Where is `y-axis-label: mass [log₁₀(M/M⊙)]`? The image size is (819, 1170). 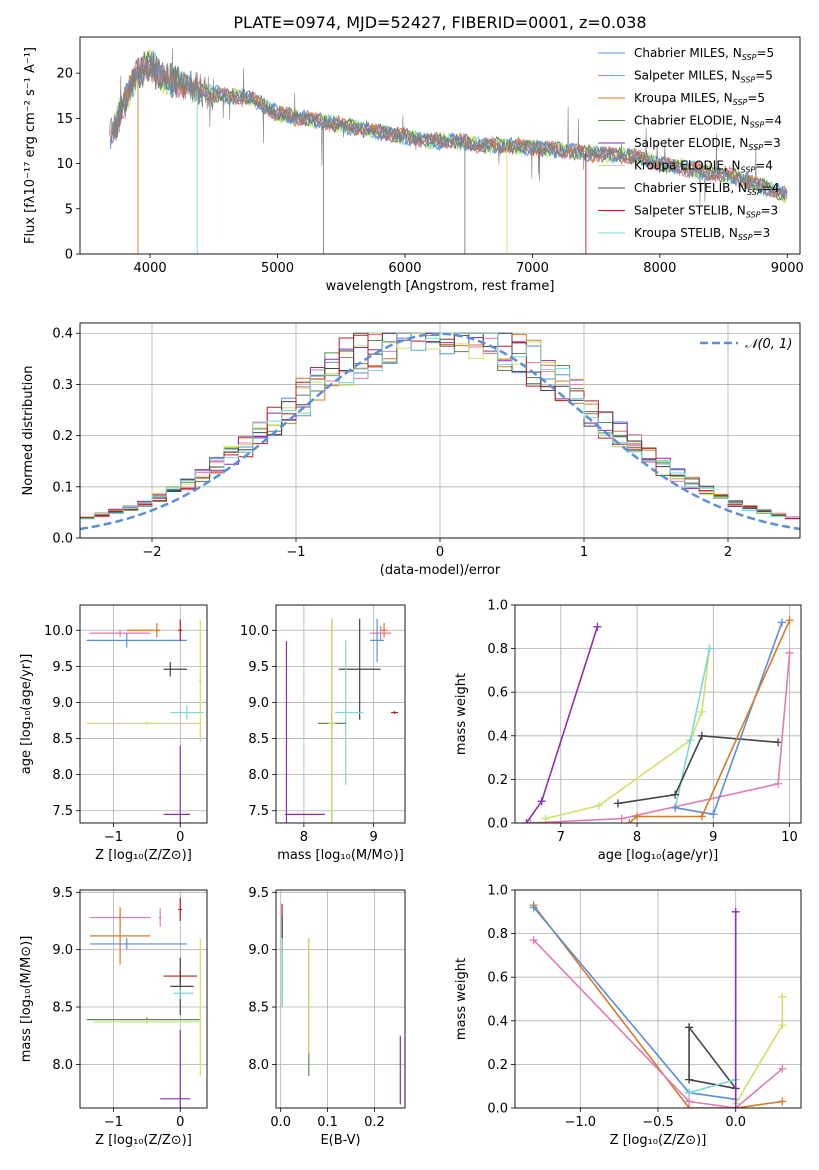 y-axis-label: mass [log₁₀(M/M⊙)] is located at coordinates (26, 999).